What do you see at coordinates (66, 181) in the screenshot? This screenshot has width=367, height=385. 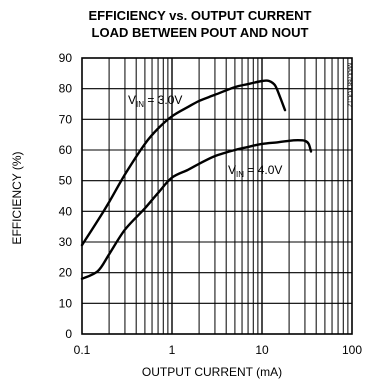 I see `y-tick-label: 50` at bounding box center [66, 181].